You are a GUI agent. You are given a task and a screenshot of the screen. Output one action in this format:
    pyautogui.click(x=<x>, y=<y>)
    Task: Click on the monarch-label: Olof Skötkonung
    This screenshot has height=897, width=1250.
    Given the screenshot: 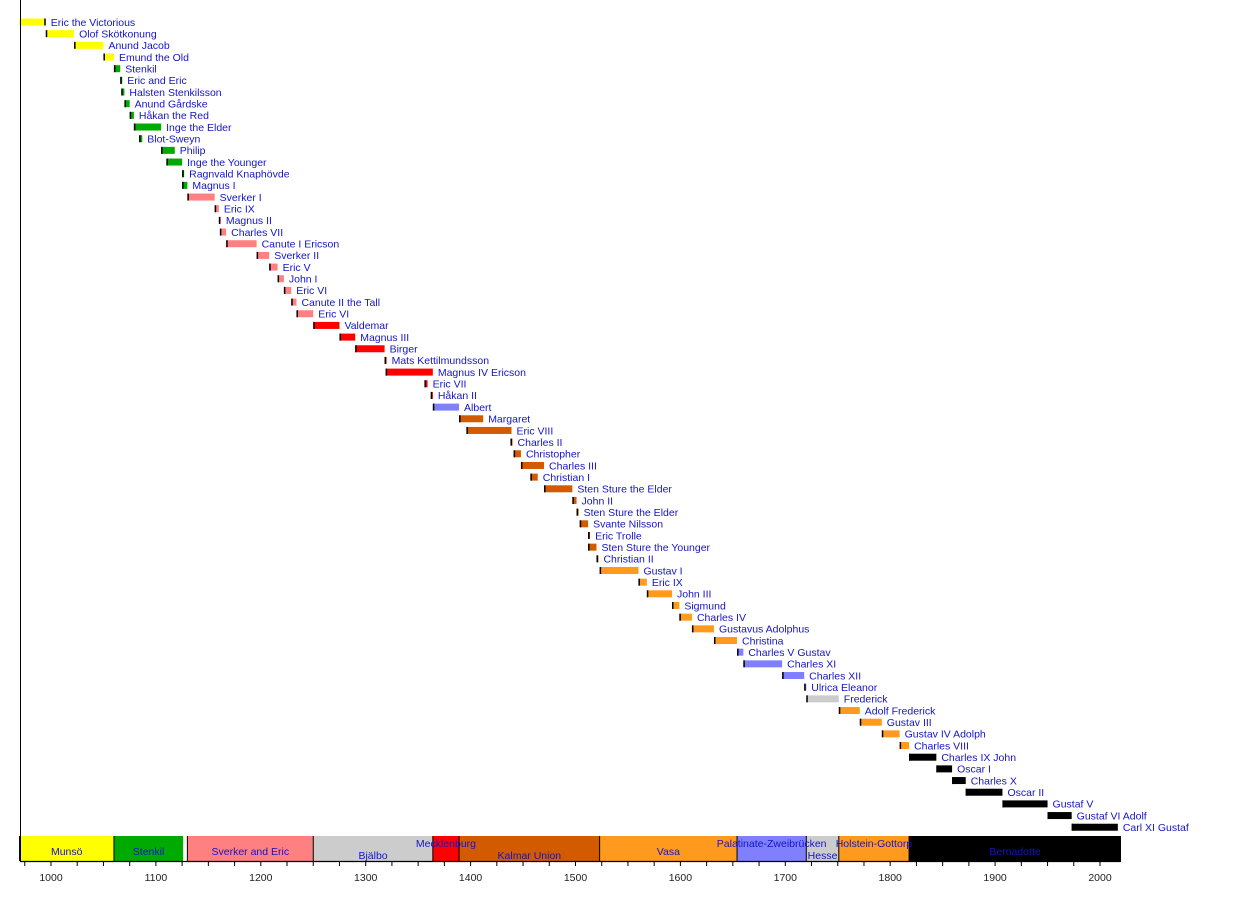 What is the action you would take?
    pyautogui.click(x=118, y=34)
    